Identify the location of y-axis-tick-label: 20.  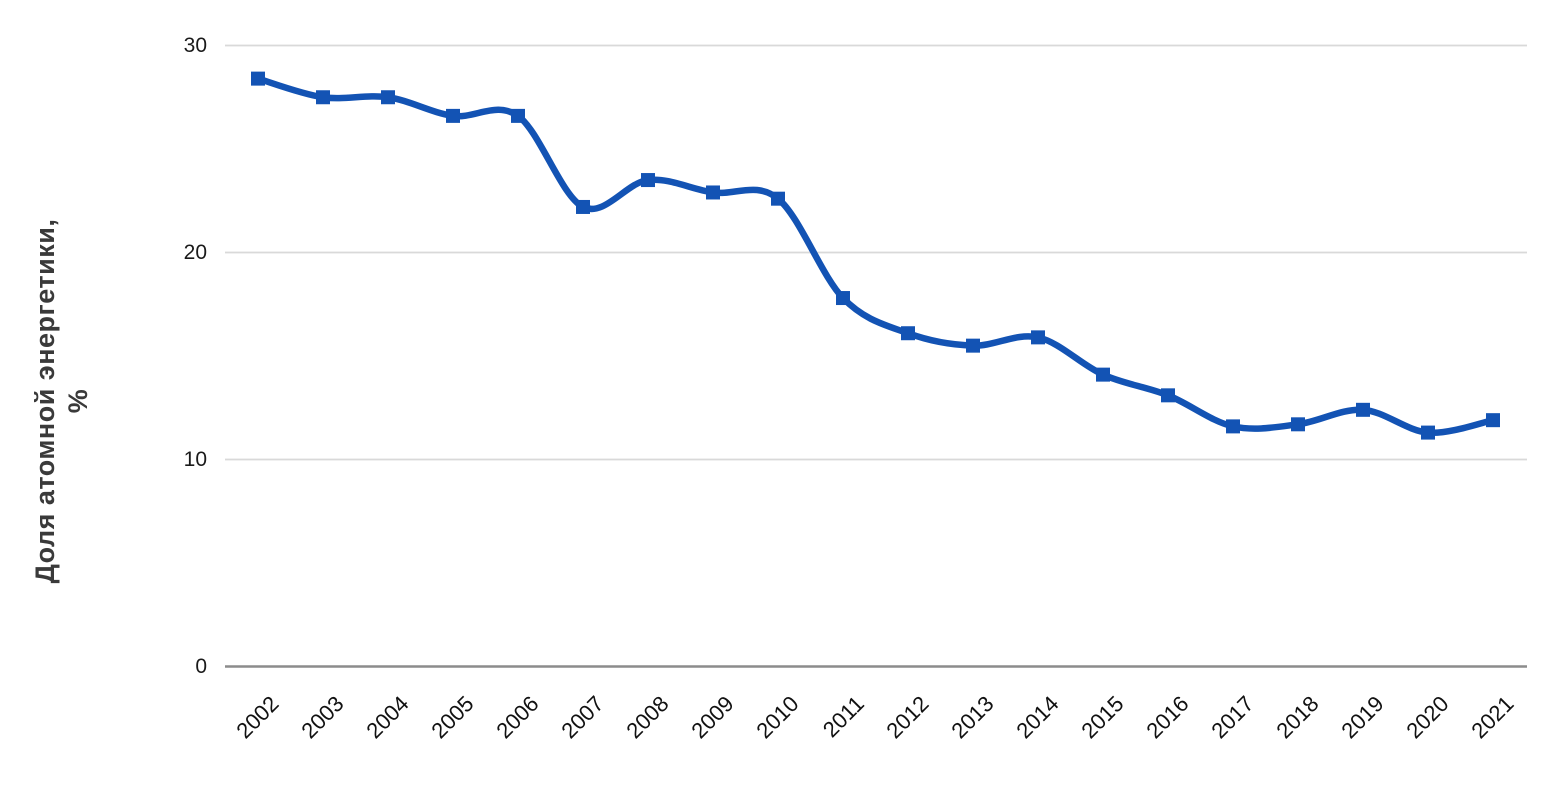
(195, 252).